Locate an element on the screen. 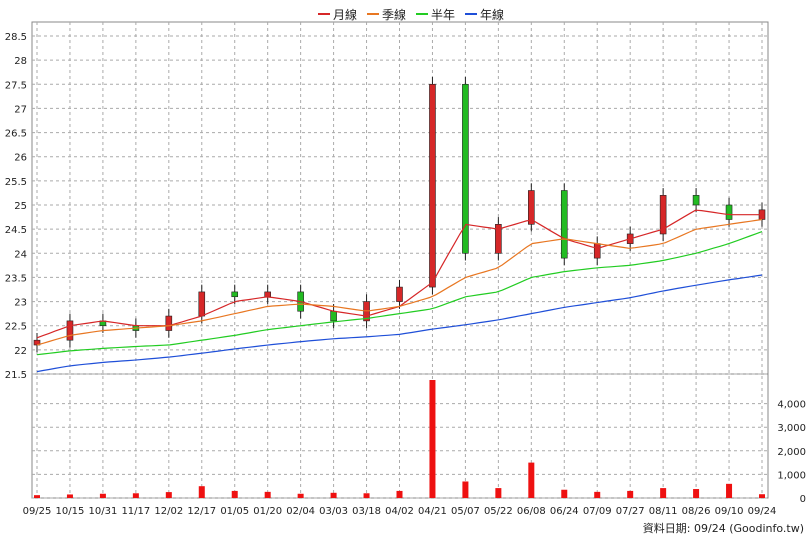 The image size is (808, 540). volume-tick-label: 2,000 is located at coordinates (791, 452).